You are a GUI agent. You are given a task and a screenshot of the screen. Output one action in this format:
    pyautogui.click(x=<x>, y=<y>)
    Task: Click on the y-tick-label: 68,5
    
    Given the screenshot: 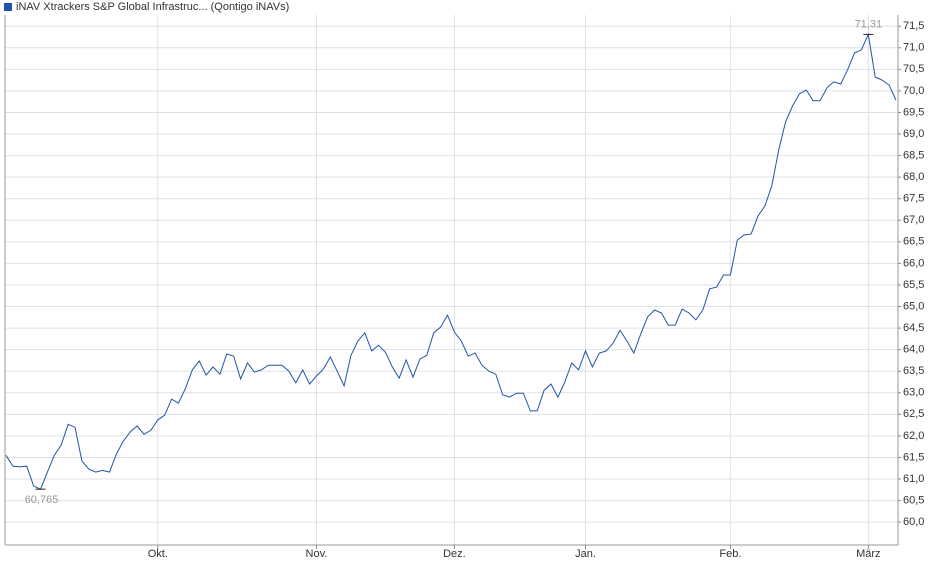 What is the action you would take?
    pyautogui.click(x=913, y=155)
    